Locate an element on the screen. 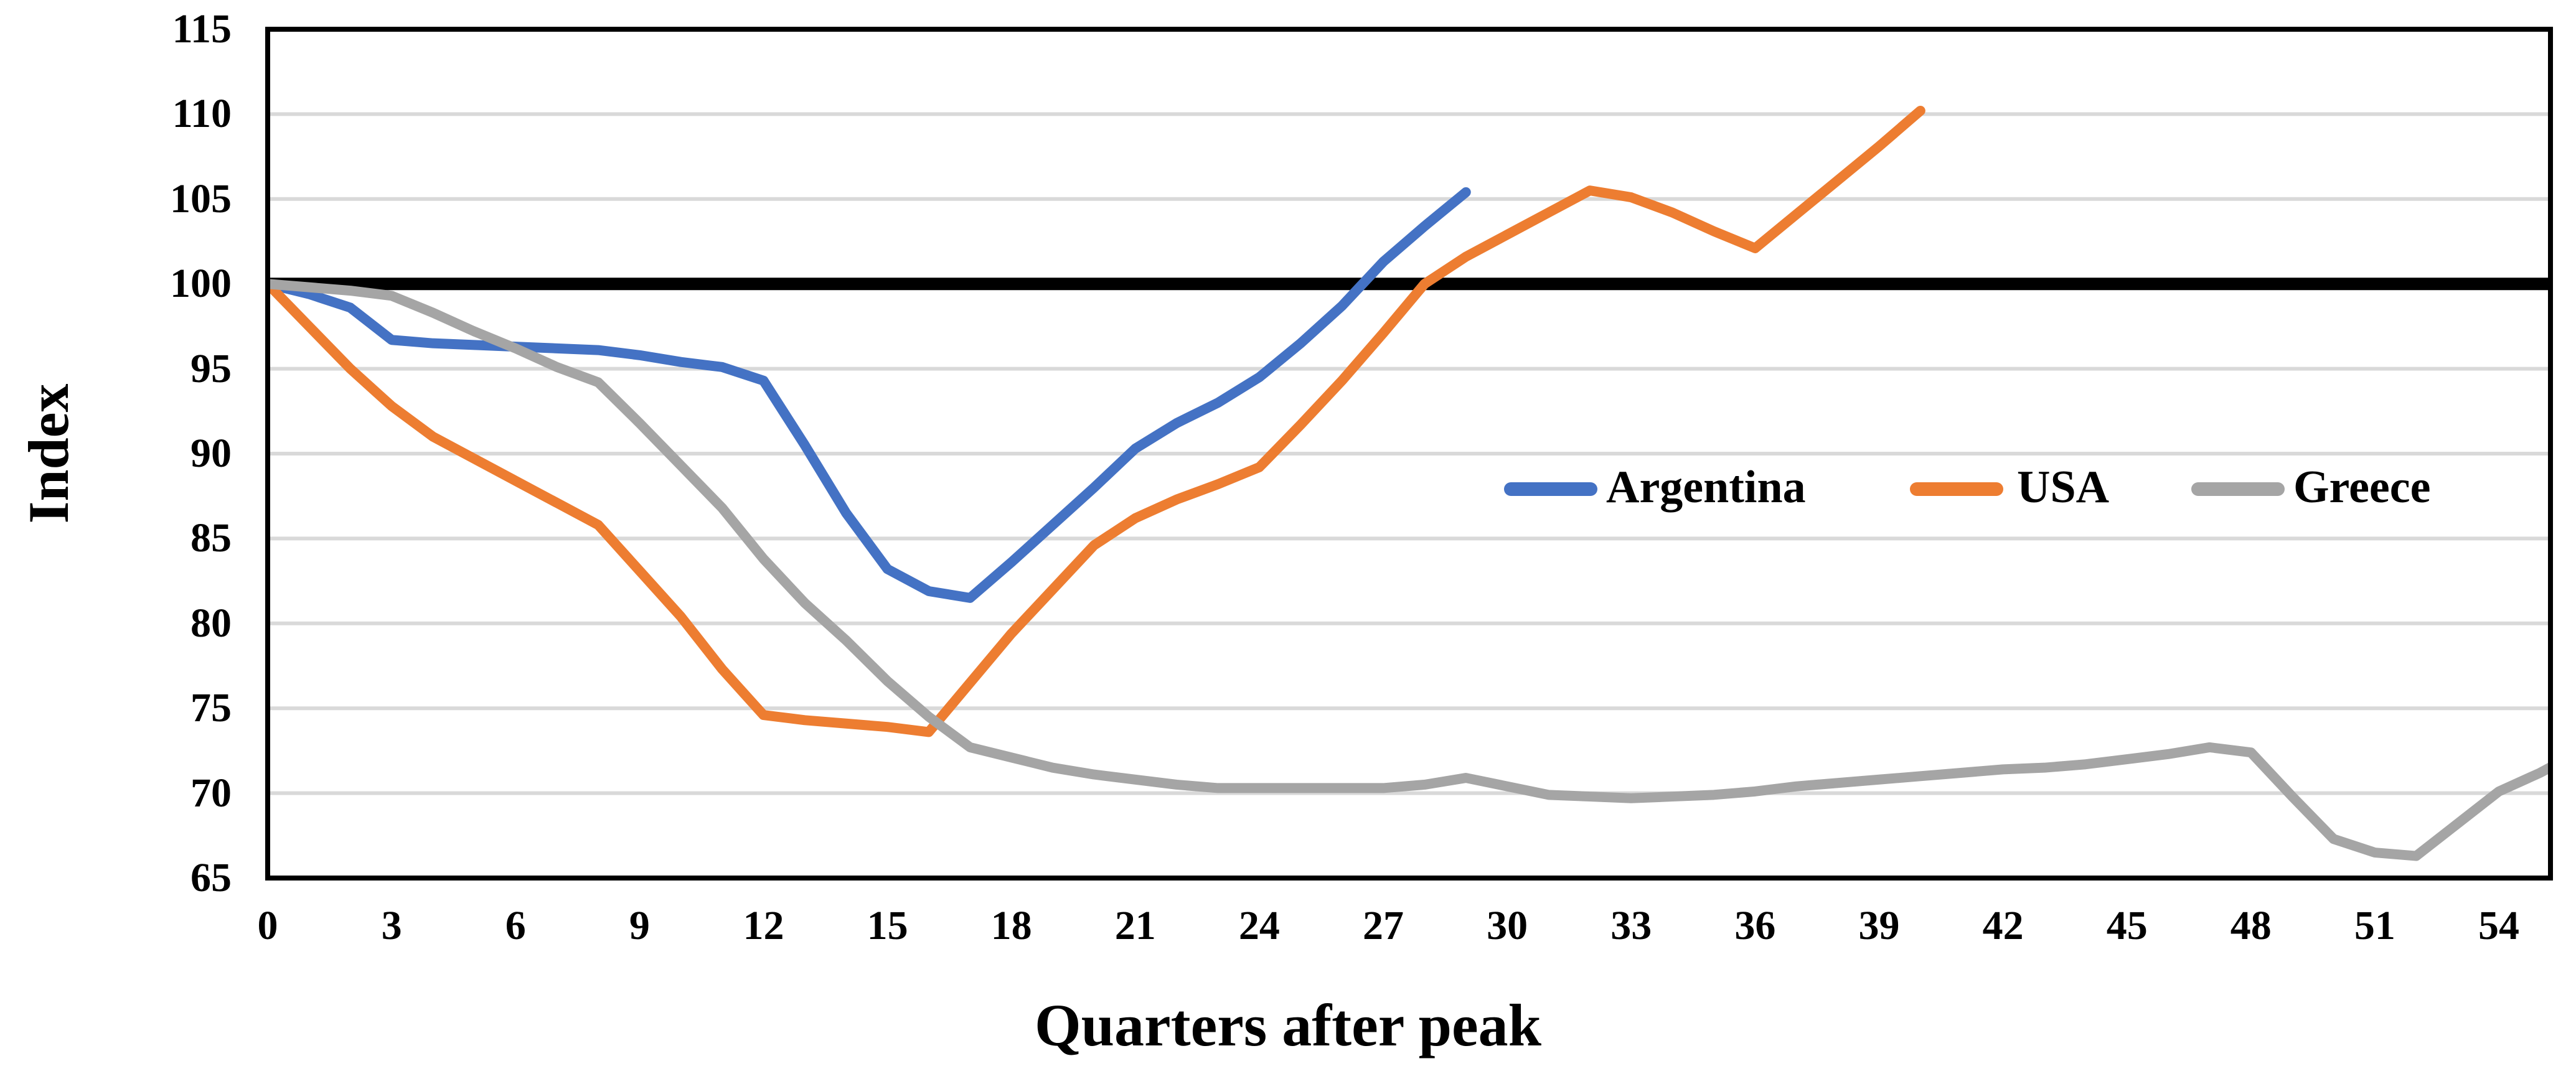 This screenshot has width=2576, height=1084. y-tick-label-110: 110 is located at coordinates (202, 114).